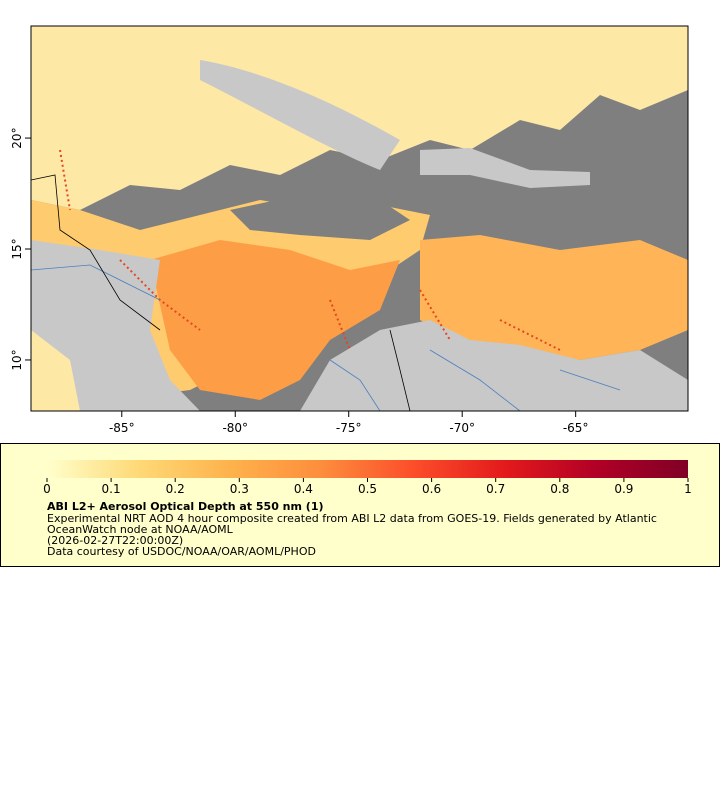 The height and width of the screenshot is (804, 720). I want to click on rivers, so click(326, 337).